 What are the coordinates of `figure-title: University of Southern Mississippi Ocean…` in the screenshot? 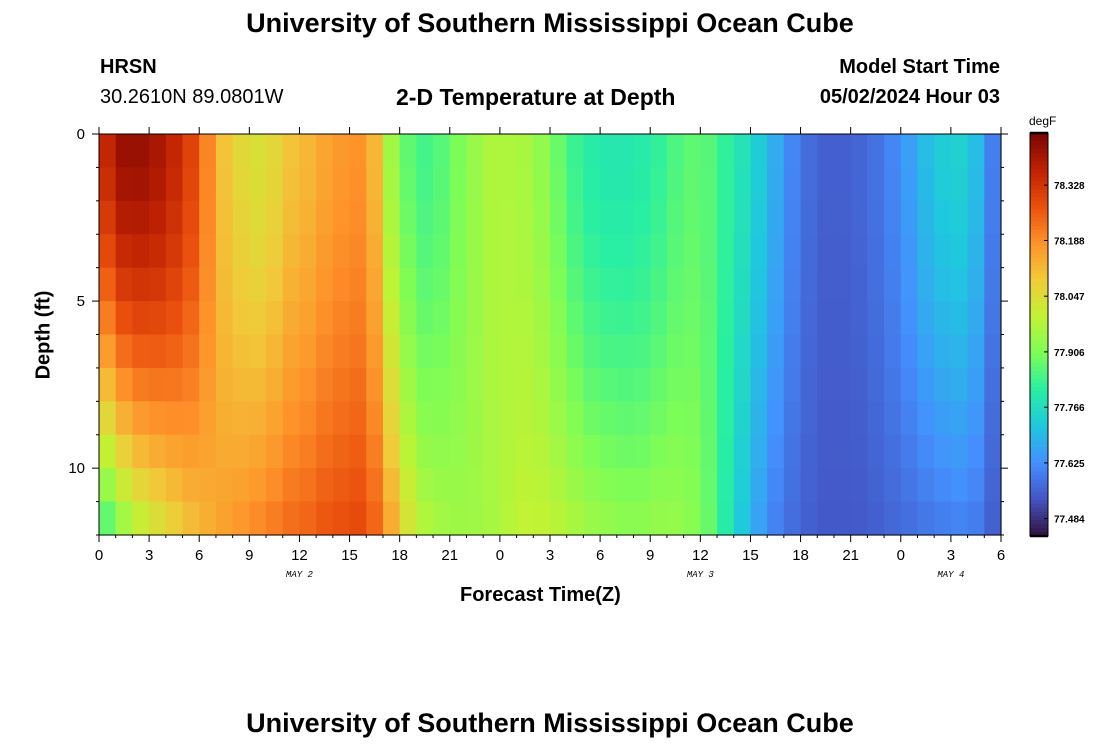 It's located at (550, 23).